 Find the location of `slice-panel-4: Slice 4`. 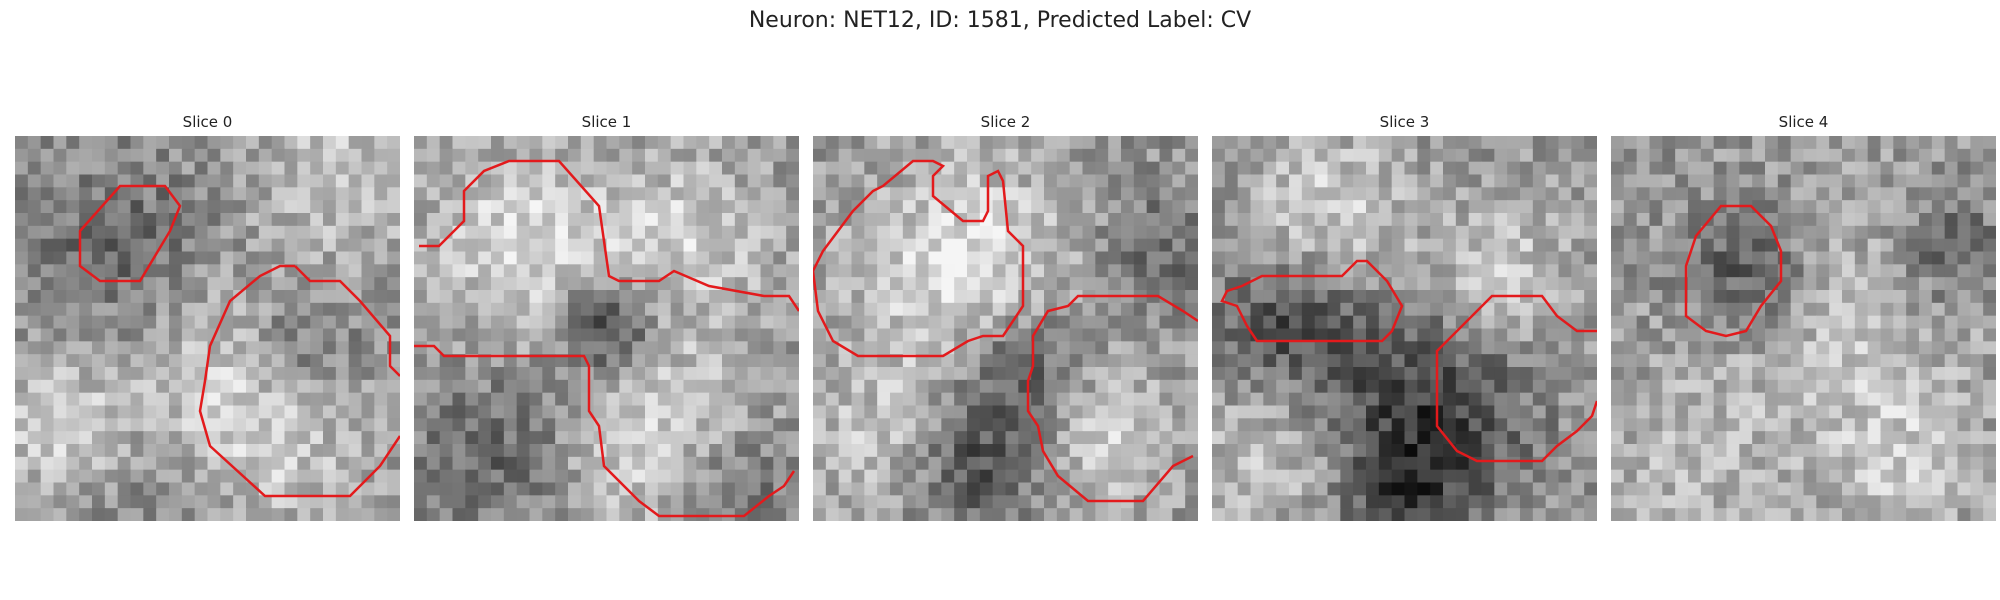

slice-panel-4: Slice 4 is located at coordinates (1803, 315).